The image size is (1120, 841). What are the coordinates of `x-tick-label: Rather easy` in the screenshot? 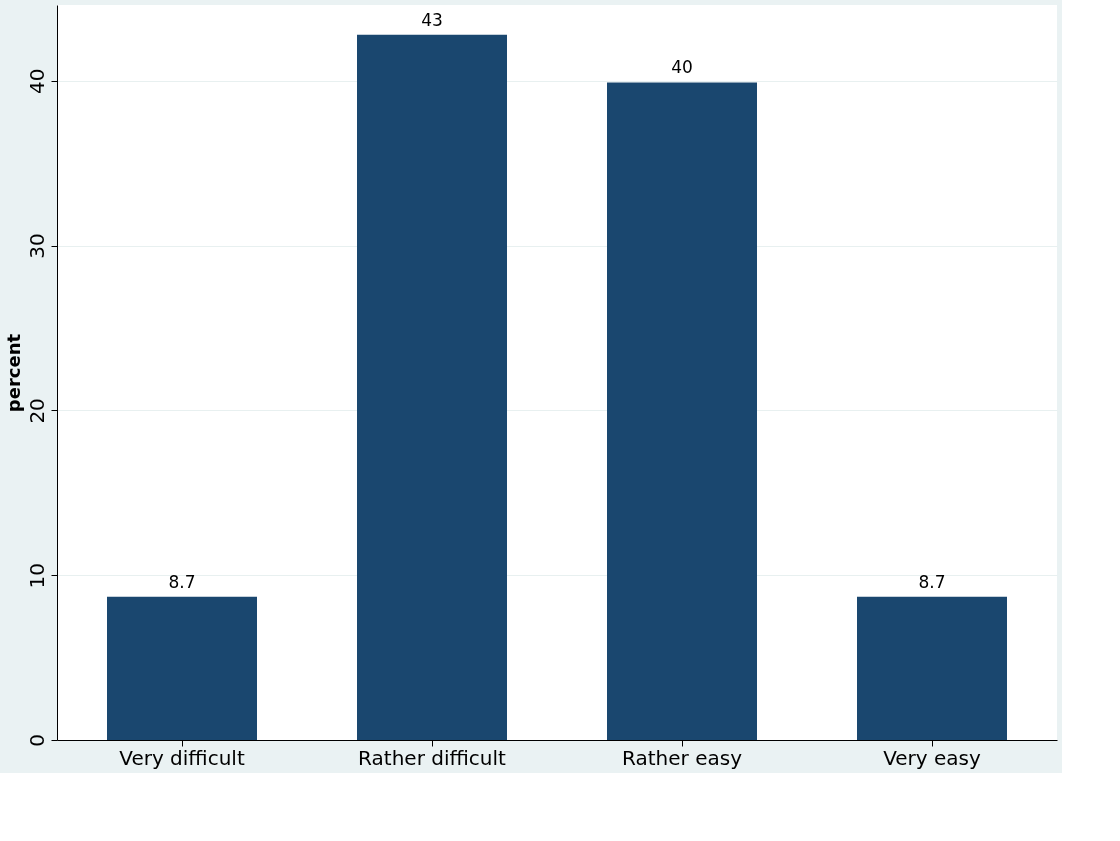 It's located at (682, 757).